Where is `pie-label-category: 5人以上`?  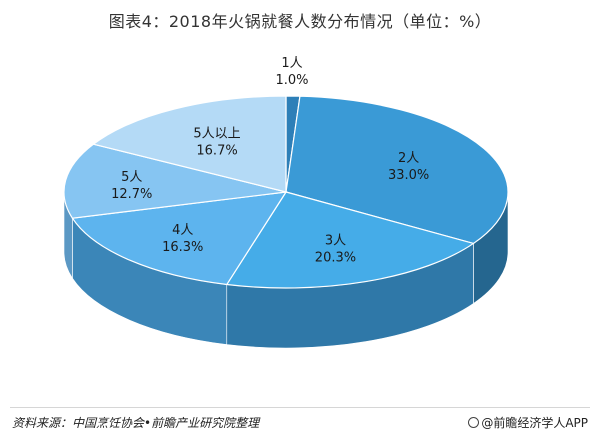
pie-label-category: 5人以上 is located at coordinates (216, 133).